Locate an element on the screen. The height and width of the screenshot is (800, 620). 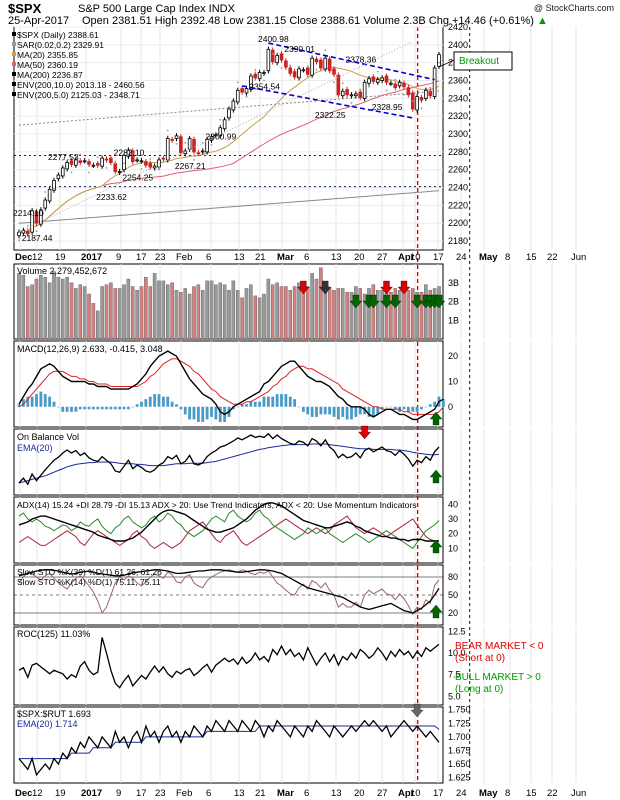
ratio-tick-label: 1.725 is located at coordinates (459, 723).